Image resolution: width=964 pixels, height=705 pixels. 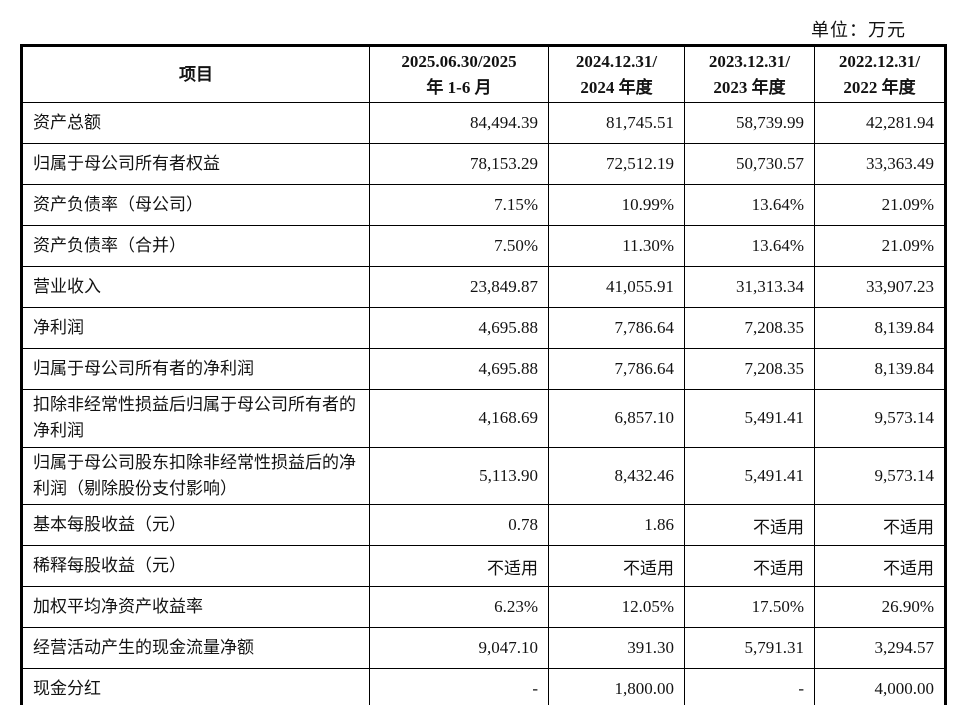 What do you see at coordinates (459, 205) in the screenshot?
I see `row-value: 7.15%` at bounding box center [459, 205].